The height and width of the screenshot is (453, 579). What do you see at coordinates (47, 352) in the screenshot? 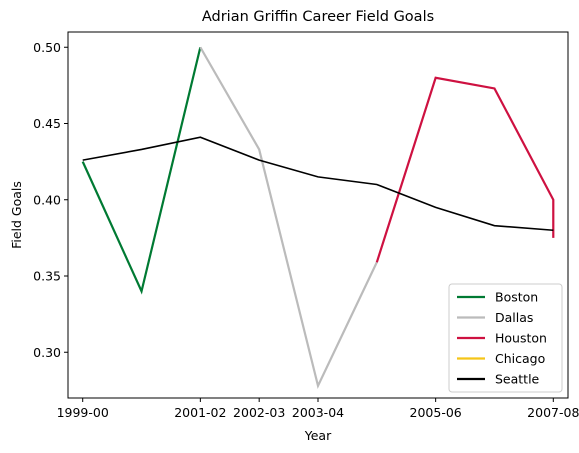
I see `y-tick-label: 0.30` at bounding box center [47, 352].